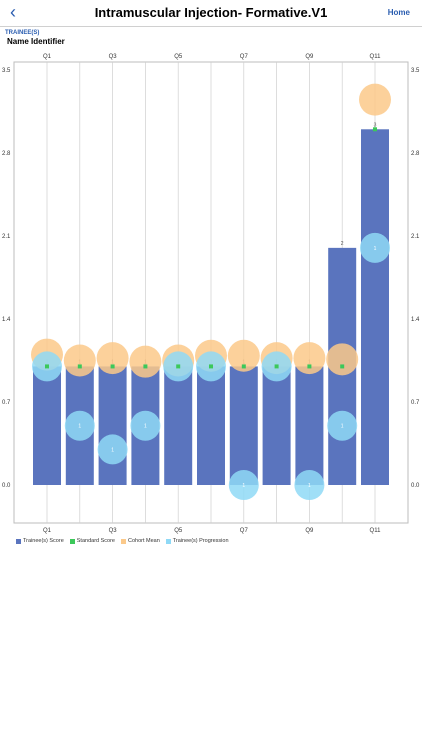 The height and width of the screenshot is (750, 422). Describe the element at coordinates (415, 237) in the screenshot. I see `y-tick-label-right: 2.1` at that location.